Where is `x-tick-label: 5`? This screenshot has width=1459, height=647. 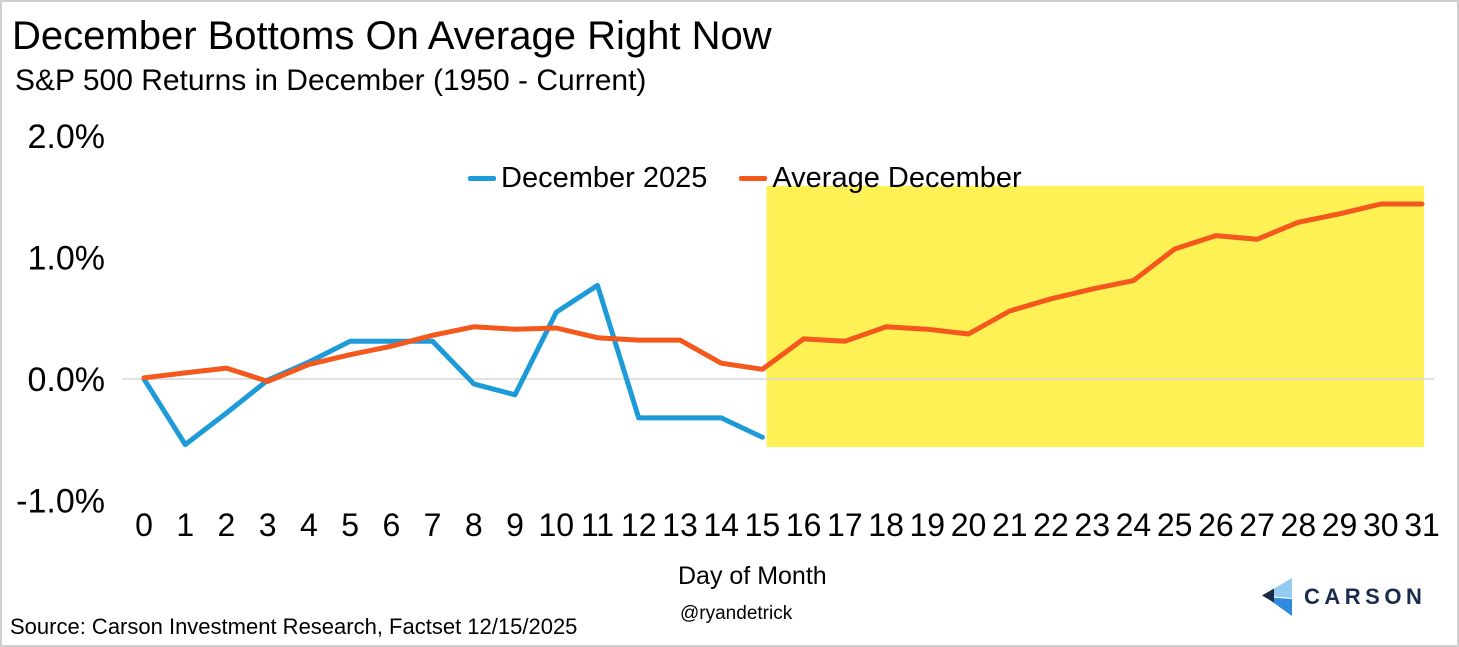 x-tick-label: 5 is located at coordinates (350, 525).